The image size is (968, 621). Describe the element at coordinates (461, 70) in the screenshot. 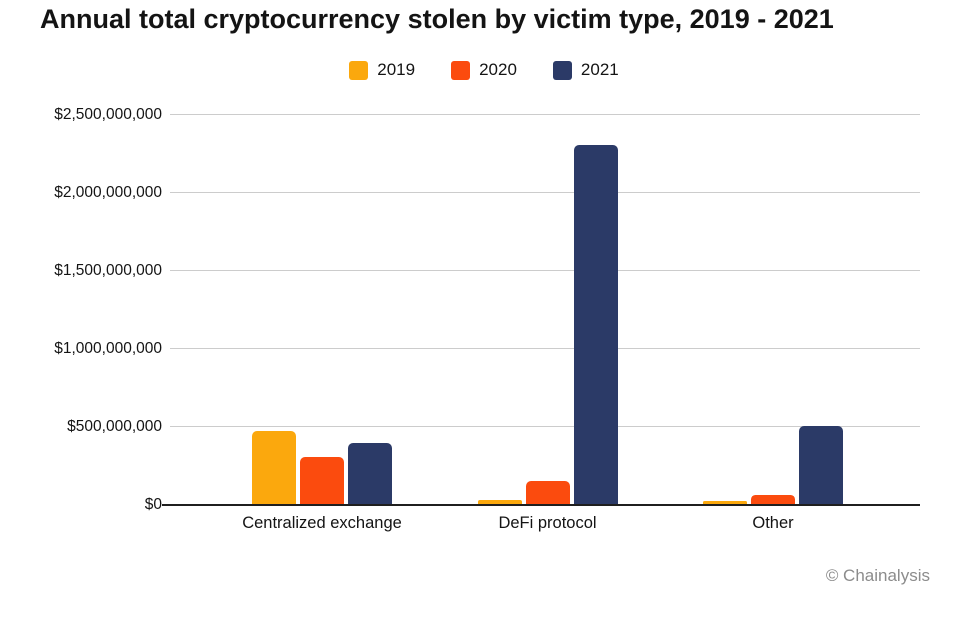

I see `legend-swatch-2020` at that location.